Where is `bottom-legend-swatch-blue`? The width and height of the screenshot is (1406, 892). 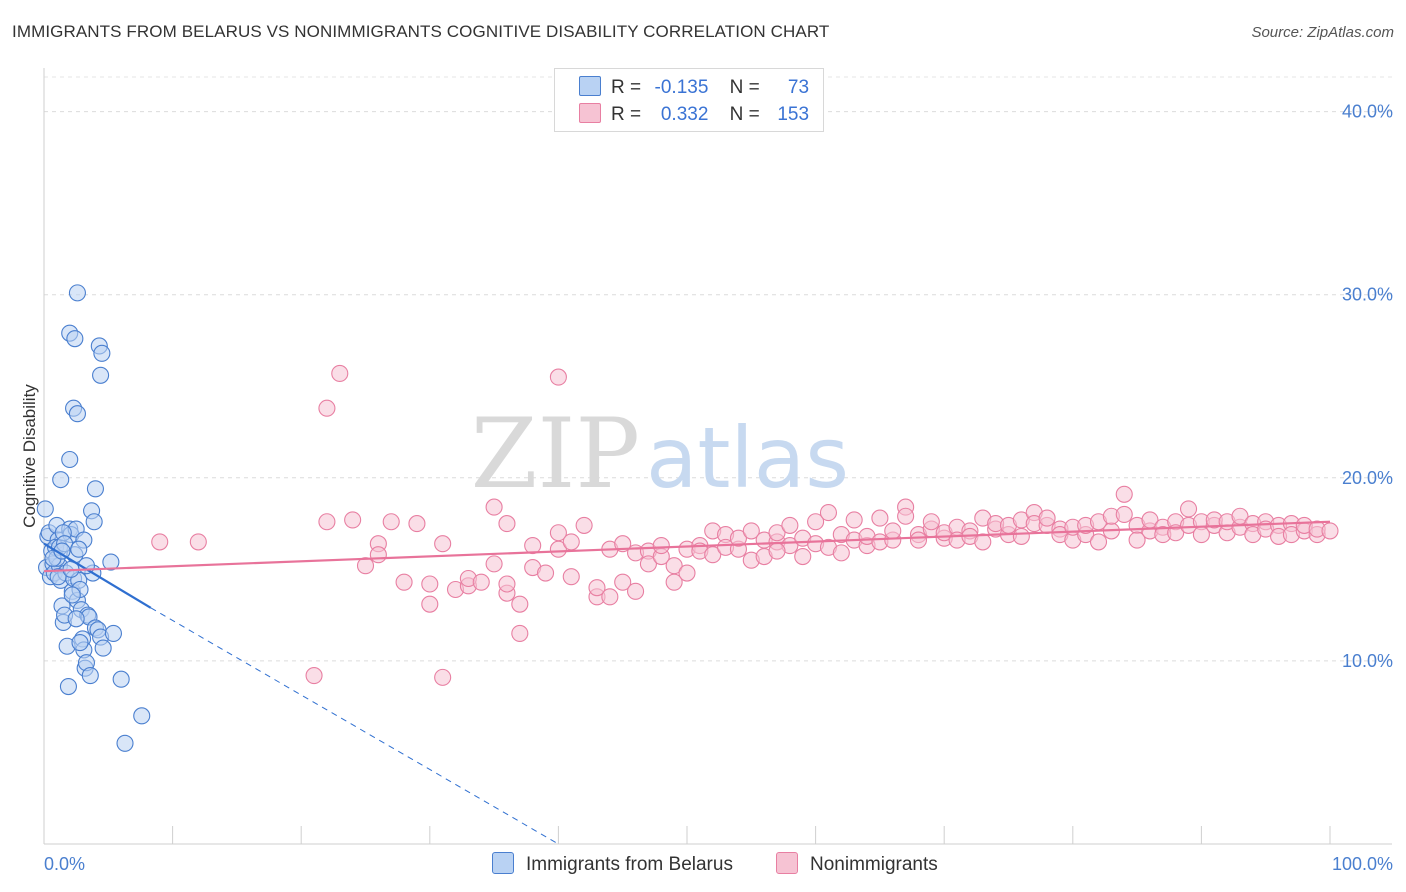 bottom-legend-swatch-blue is located at coordinates (503, 863).